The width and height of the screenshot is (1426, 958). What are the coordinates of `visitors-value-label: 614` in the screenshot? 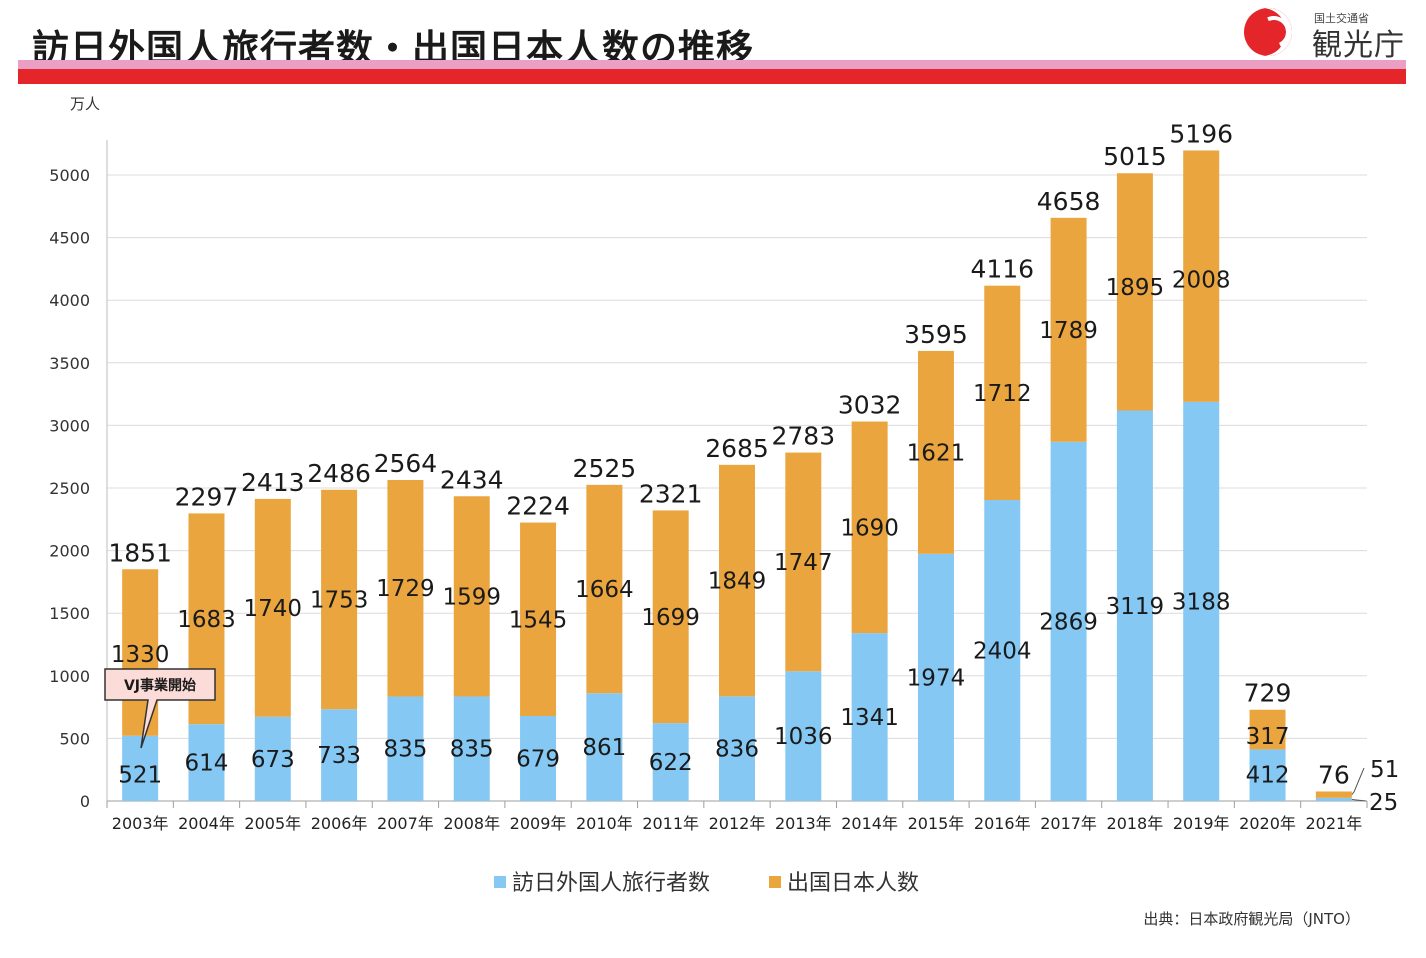 It's located at (207, 764).